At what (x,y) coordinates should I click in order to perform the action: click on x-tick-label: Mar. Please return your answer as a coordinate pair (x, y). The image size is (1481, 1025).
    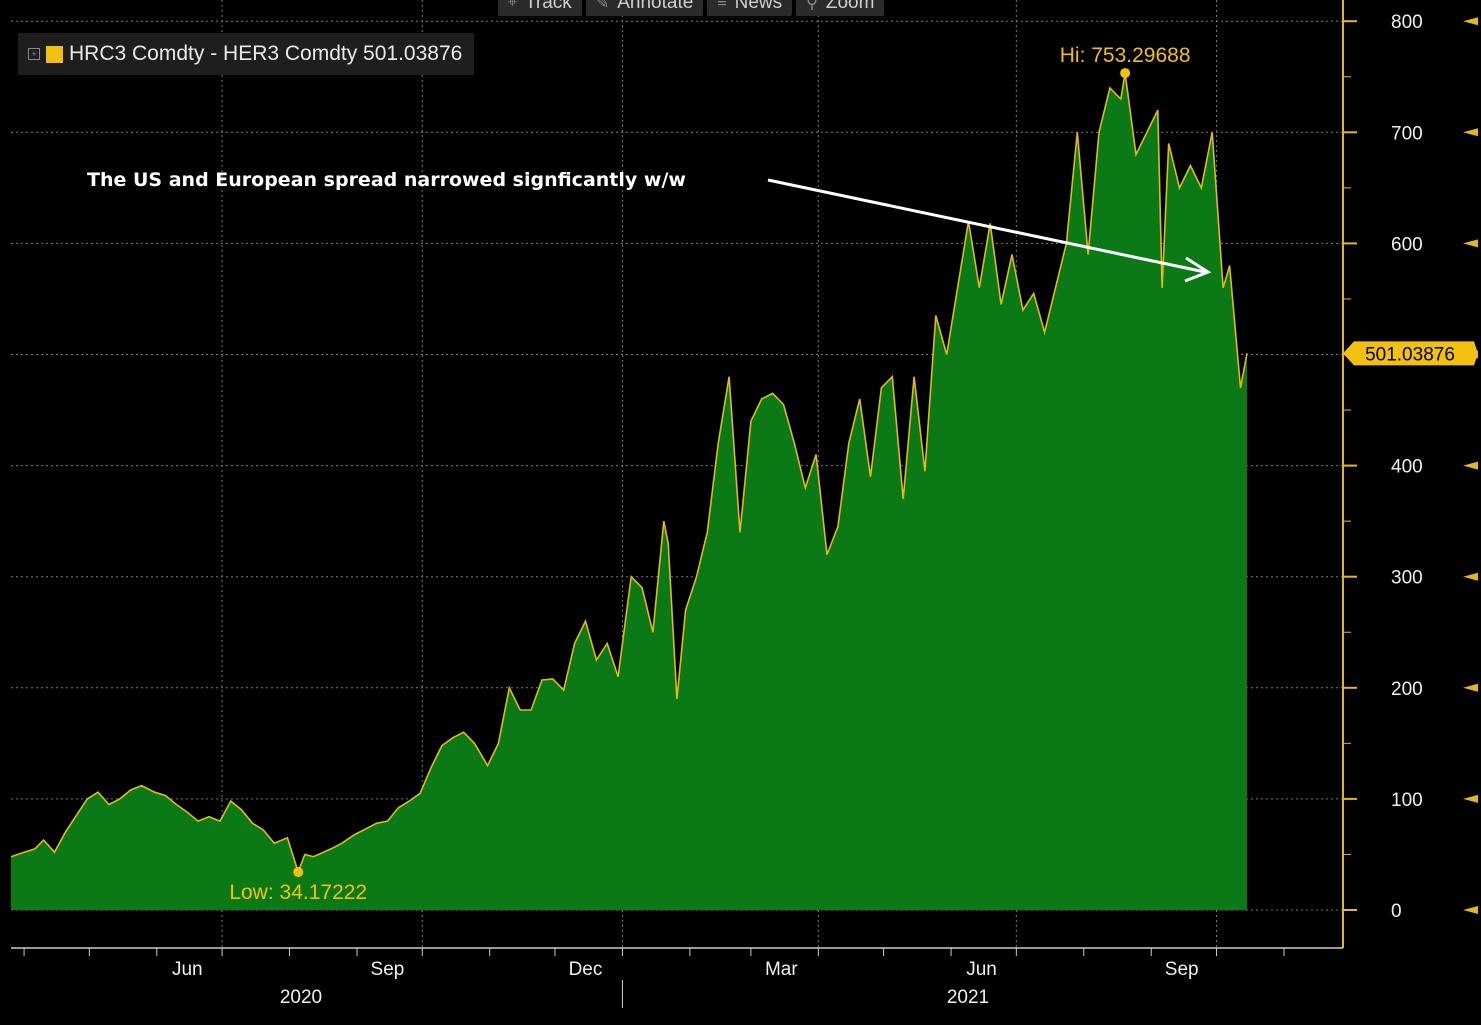
    Looking at the image, I should click on (781, 969).